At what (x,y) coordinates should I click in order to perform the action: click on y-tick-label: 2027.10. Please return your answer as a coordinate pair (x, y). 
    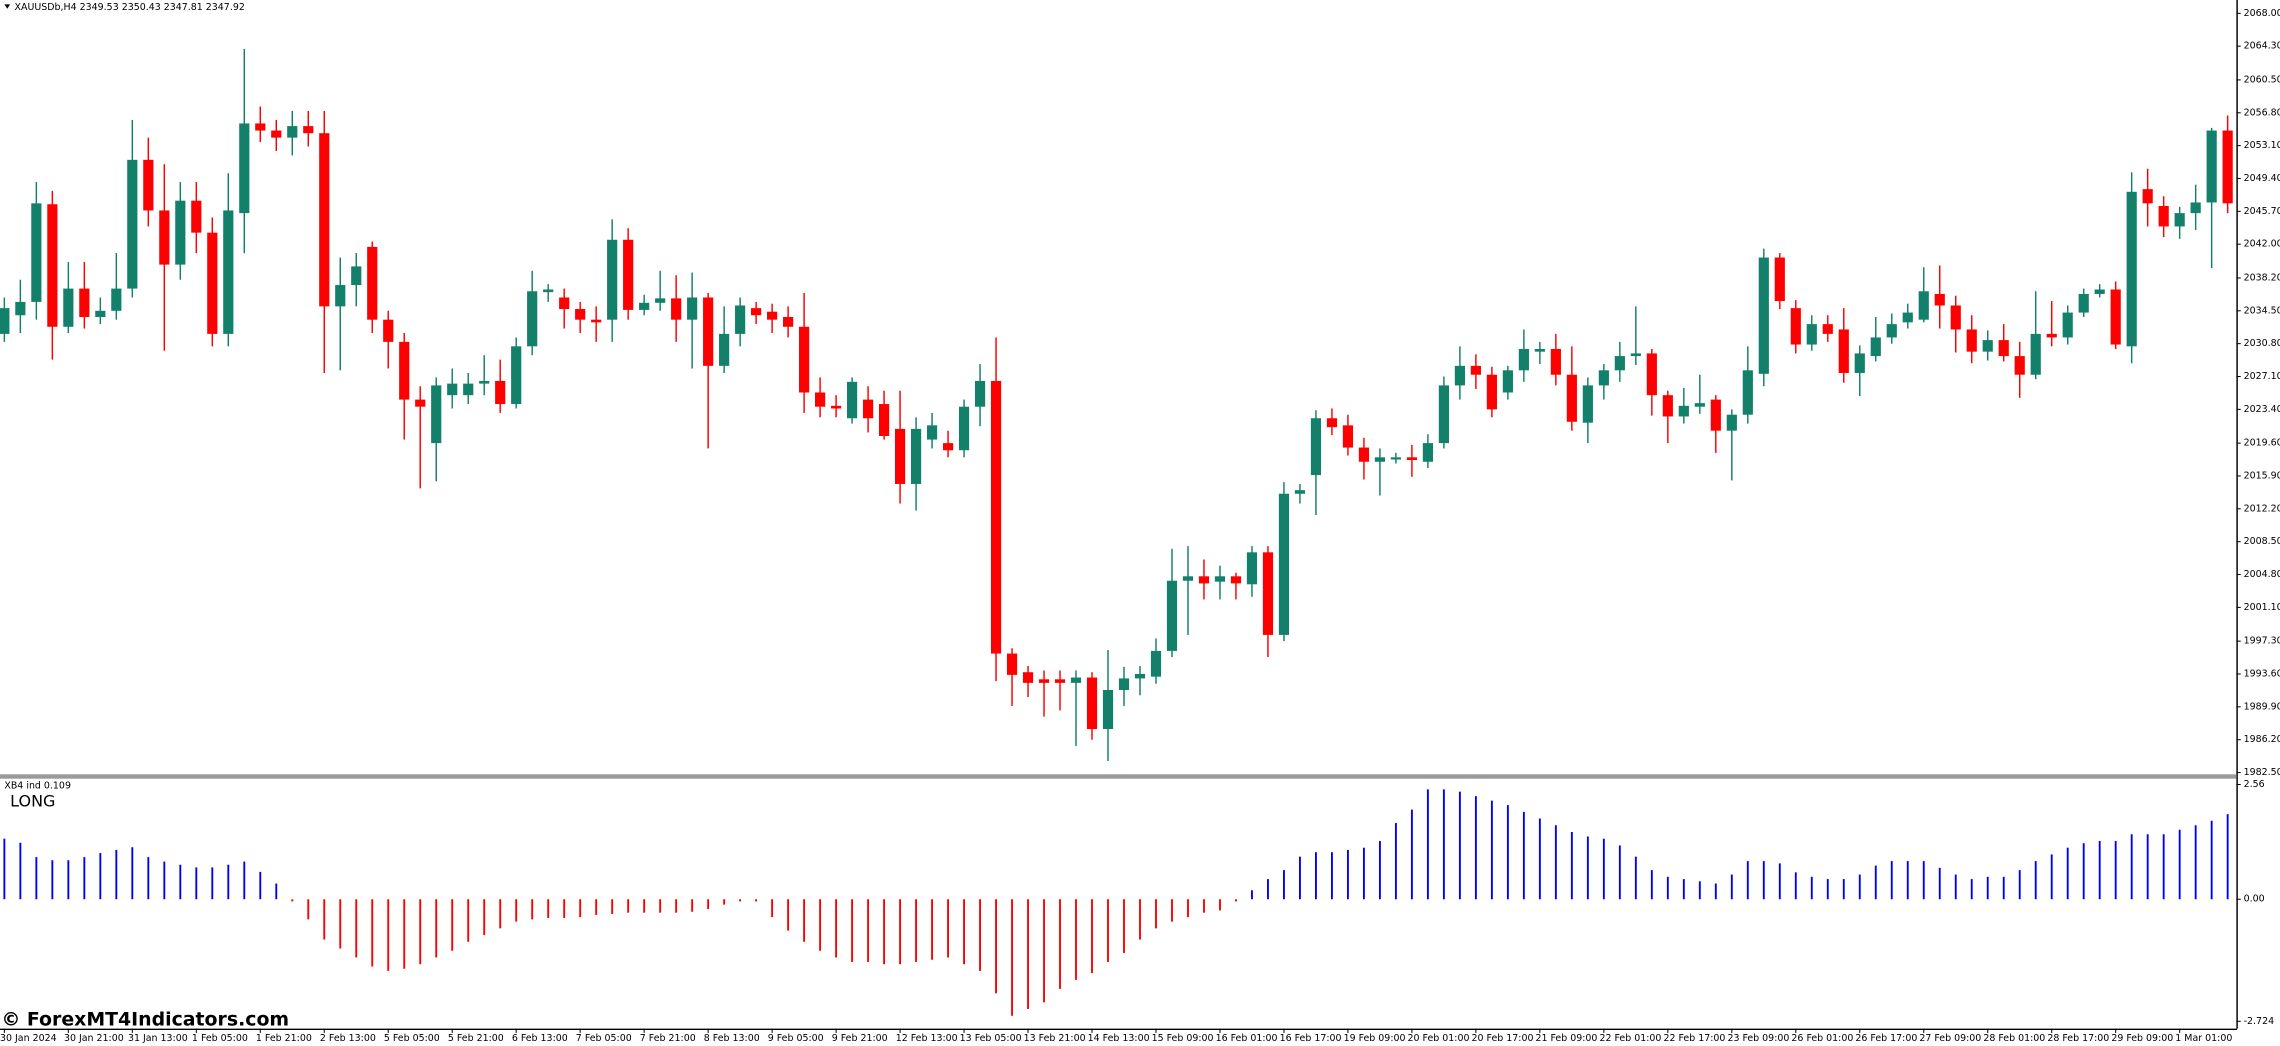
    Looking at the image, I should click on (2262, 376).